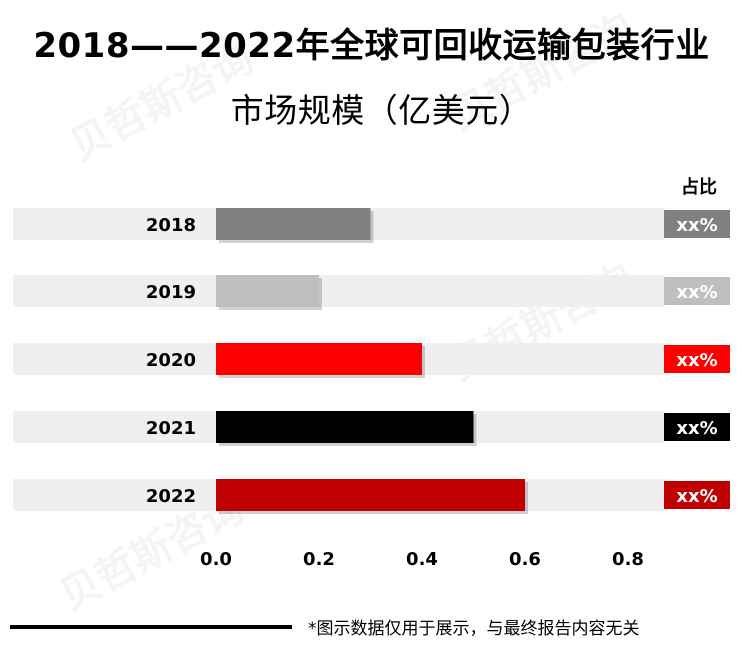 The height and width of the screenshot is (661, 743). What do you see at coordinates (171, 225) in the screenshot?
I see `category-label: 2018` at bounding box center [171, 225].